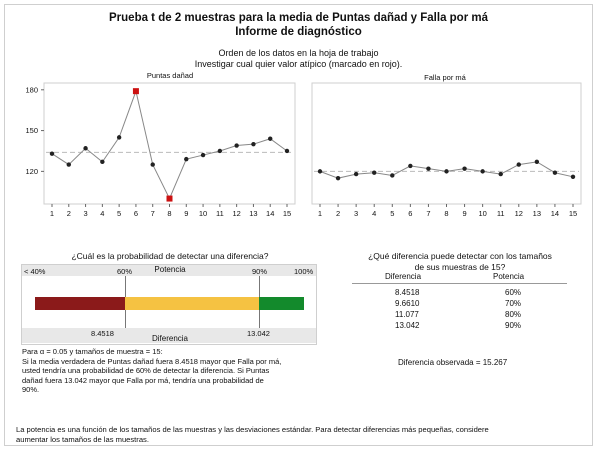  I want to click on table-row-pot: 90%, so click(513, 325).